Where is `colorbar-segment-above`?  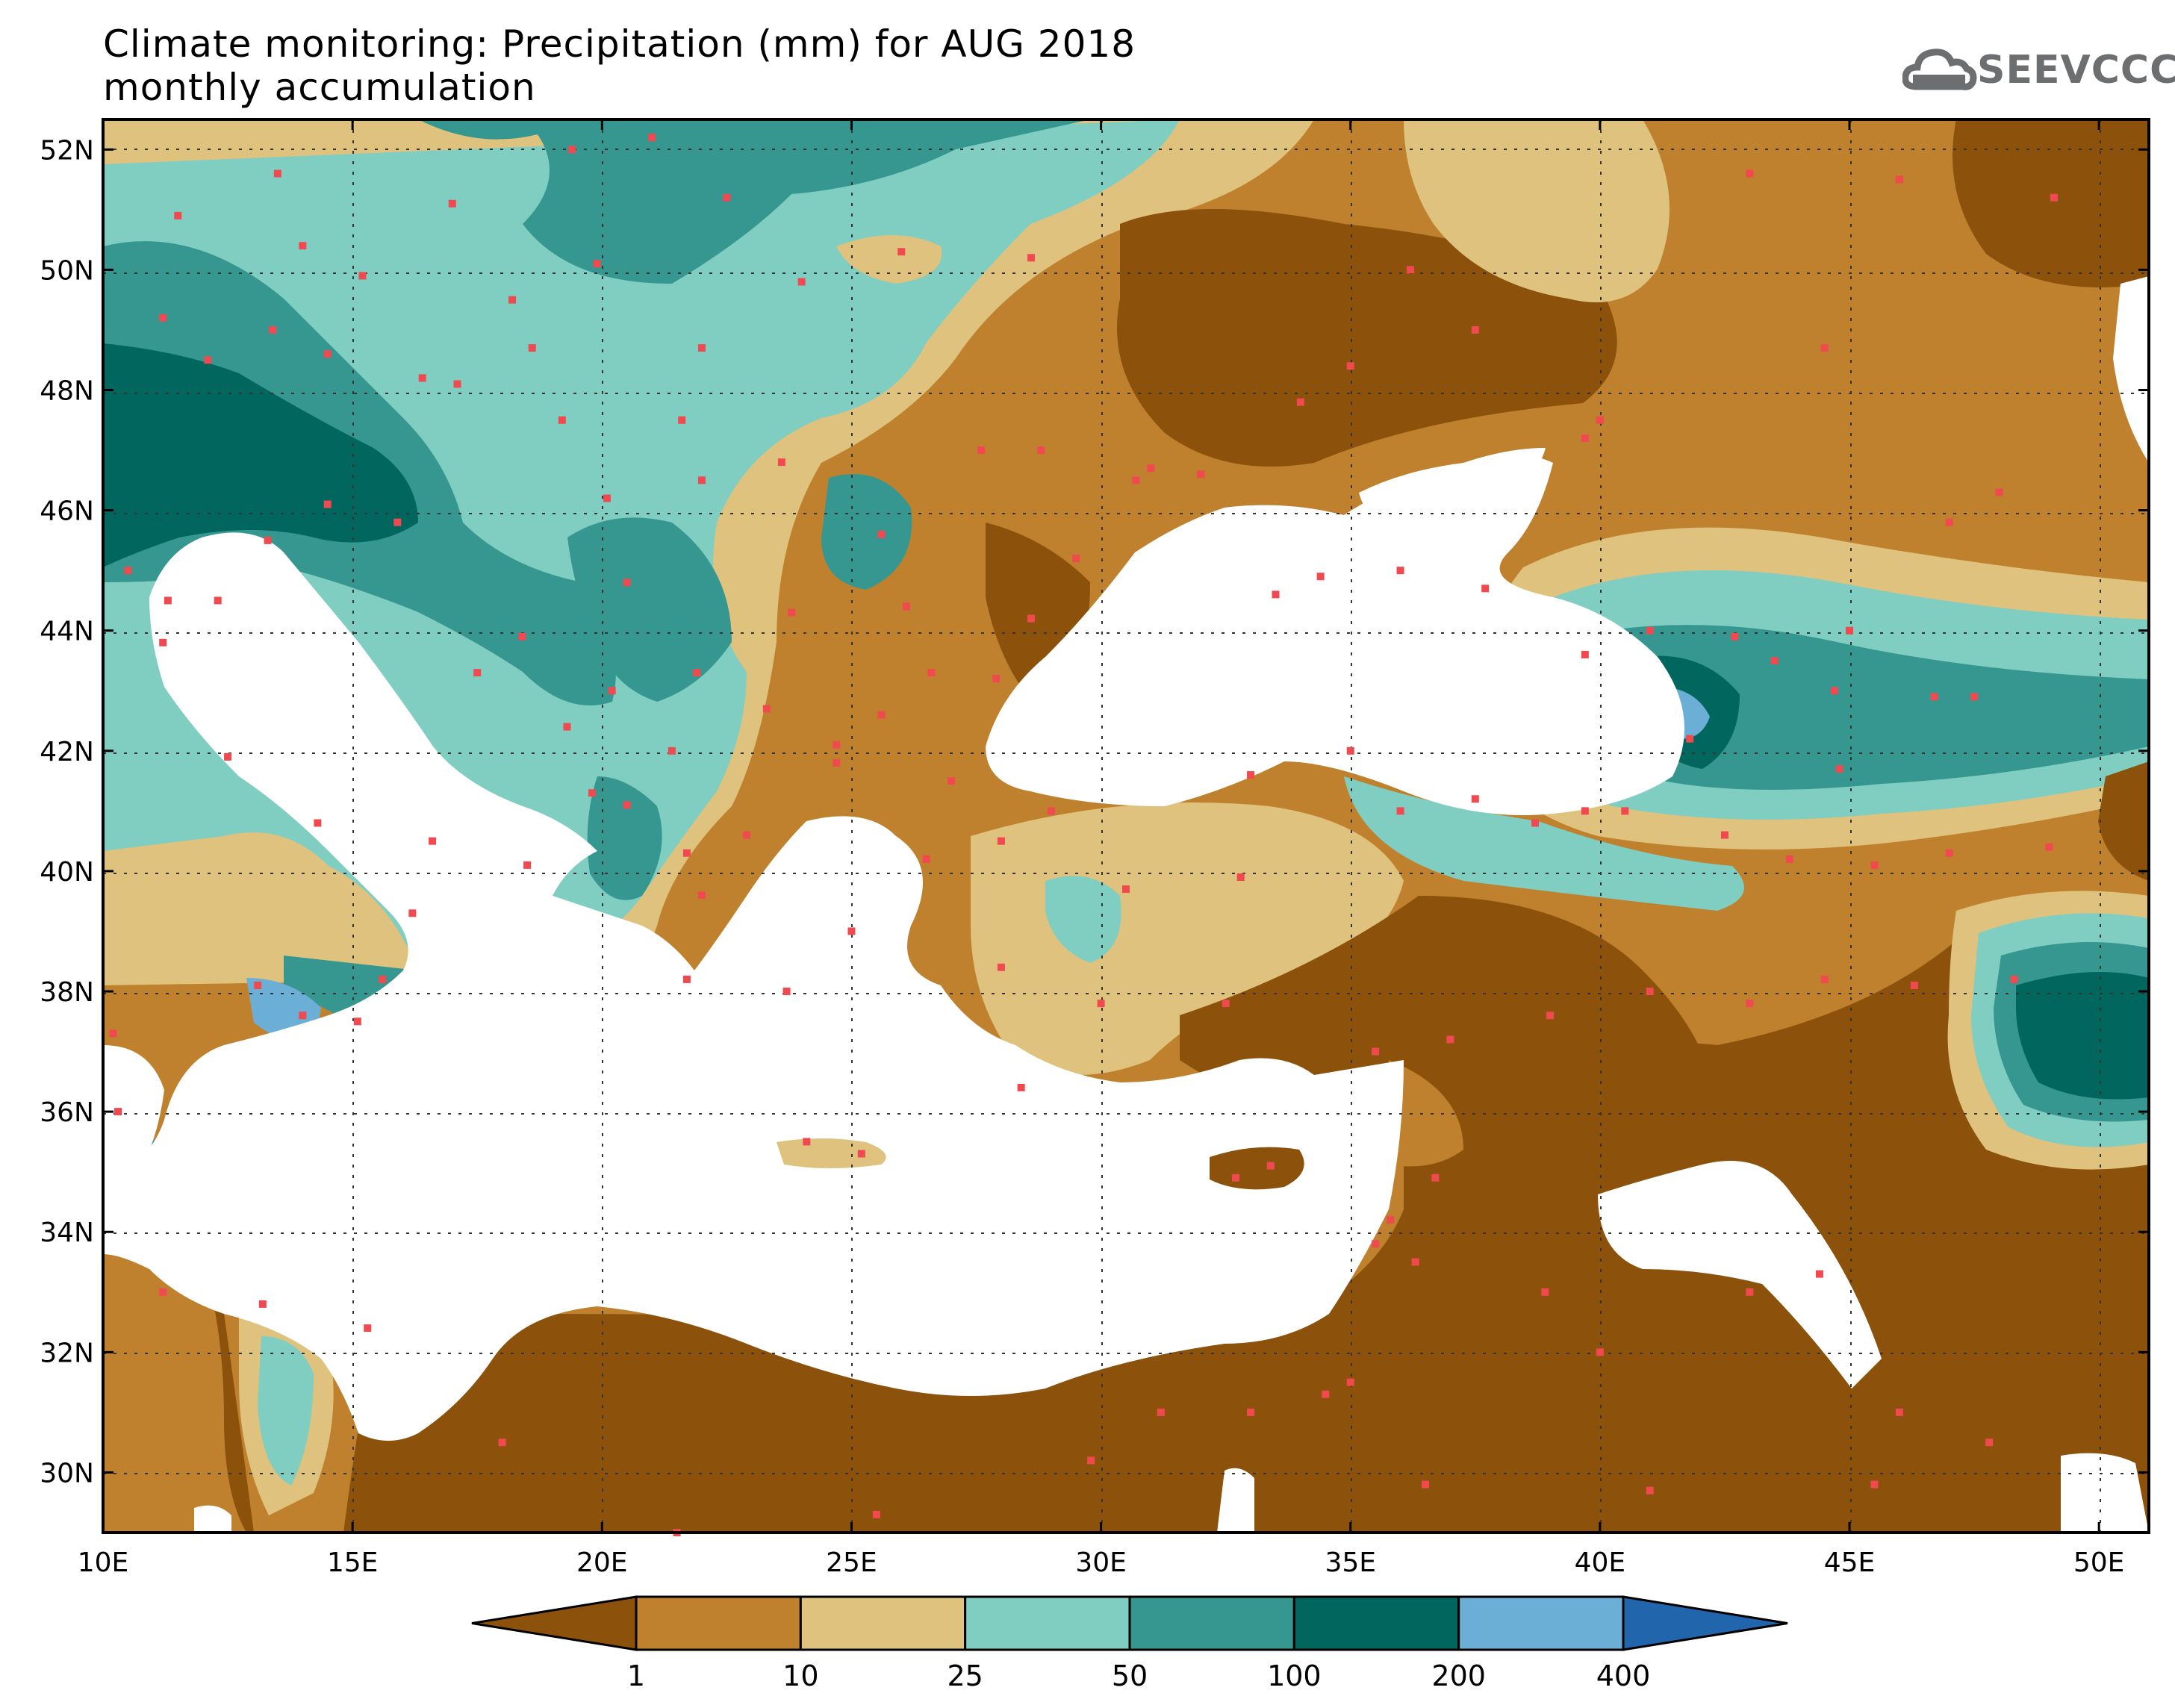
colorbar-segment-above is located at coordinates (1705, 1623).